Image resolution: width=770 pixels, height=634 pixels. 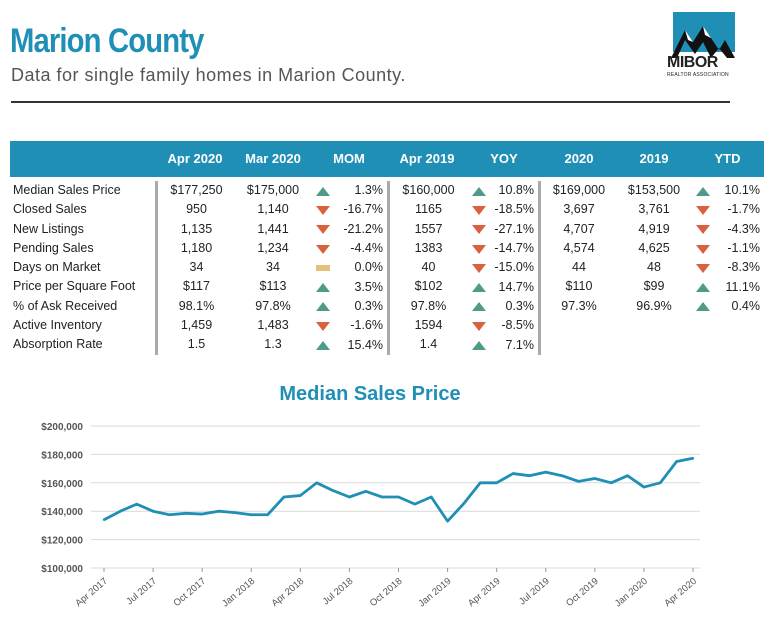 What do you see at coordinates (195, 326) in the screenshot?
I see `cell-apr-2020: 1,459` at bounding box center [195, 326].